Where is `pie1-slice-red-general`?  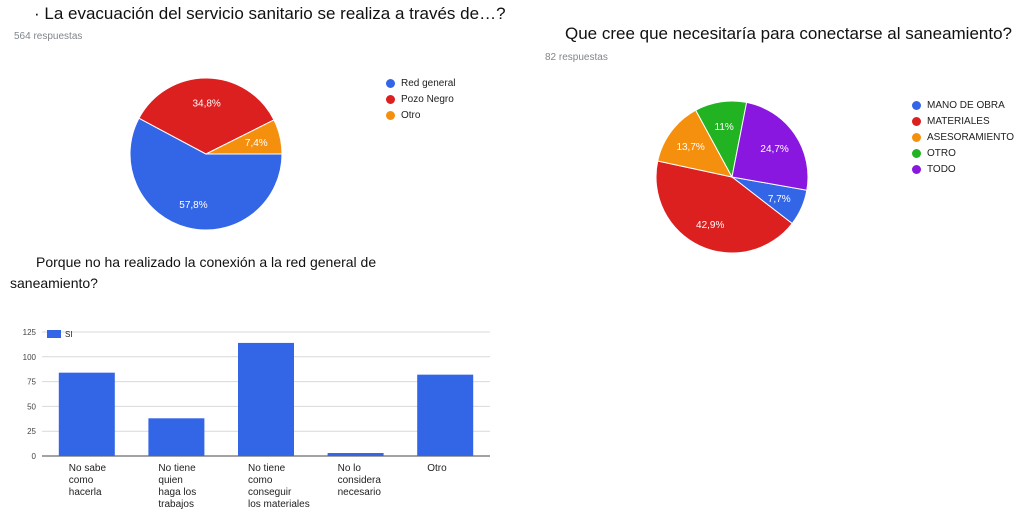
pie1-slice-red-general is located at coordinates (206, 174).